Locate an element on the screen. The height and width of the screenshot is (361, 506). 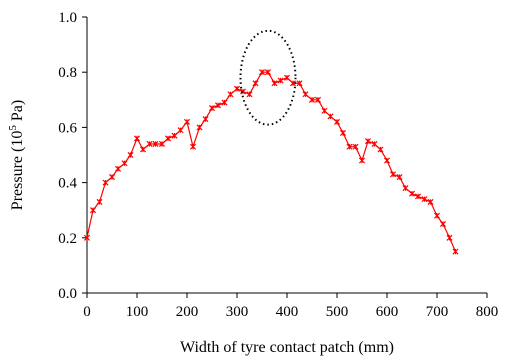
y-tick-label: 0.4 is located at coordinates (67, 184).